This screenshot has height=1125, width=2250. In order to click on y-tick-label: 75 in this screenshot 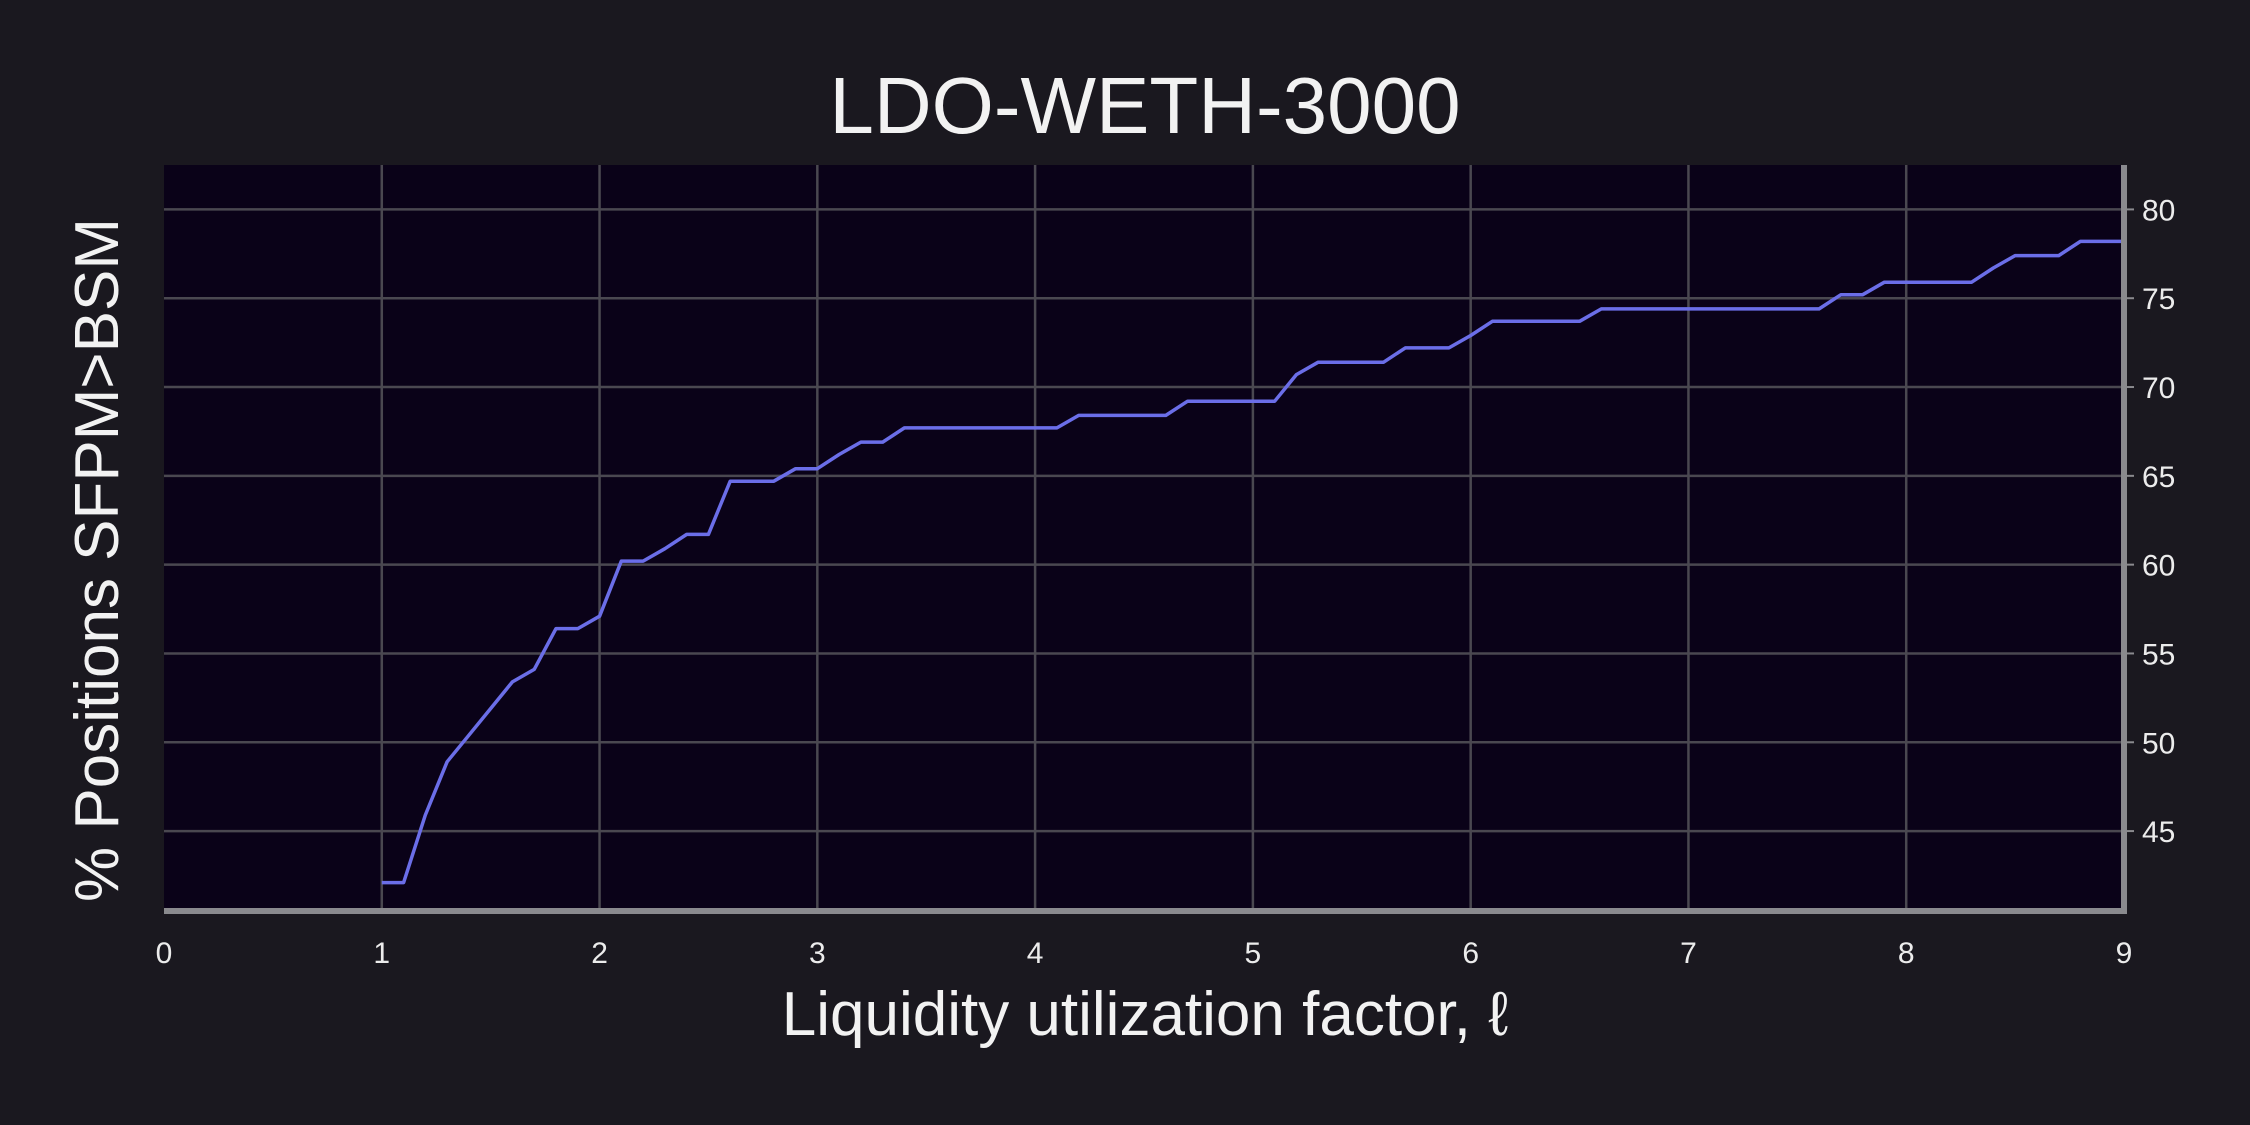, I will do `click(2158, 299)`.